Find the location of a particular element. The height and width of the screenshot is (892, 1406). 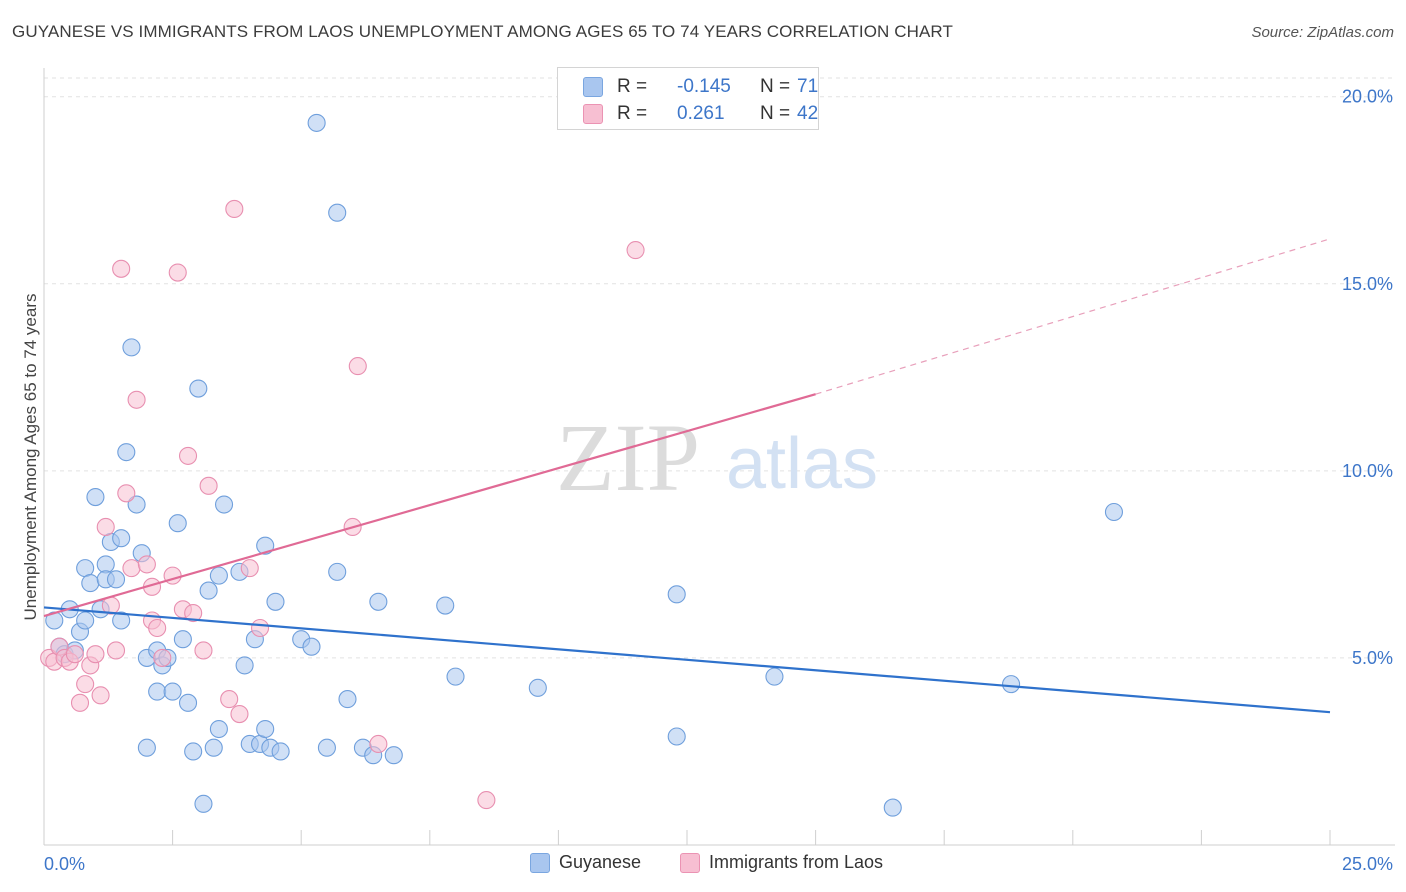

y-tick-label: 5.0% is located at coordinates (1372, 658).